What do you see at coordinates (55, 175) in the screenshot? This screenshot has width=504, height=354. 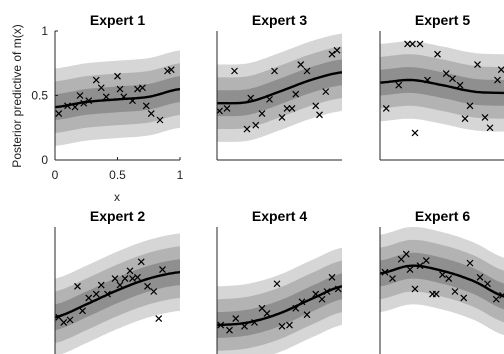 I see `x-tick-label: 0` at bounding box center [55, 175].